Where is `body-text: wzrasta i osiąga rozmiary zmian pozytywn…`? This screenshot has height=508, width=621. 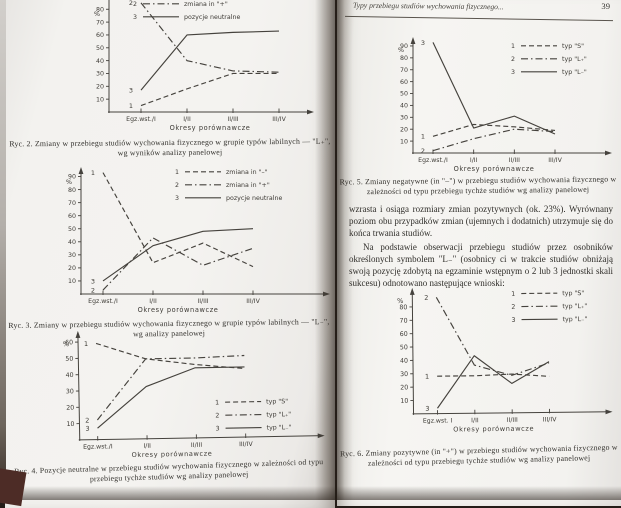 body-text: wzrasta i osiąga rozmiary zmian pozytywn… is located at coordinates (481, 248).